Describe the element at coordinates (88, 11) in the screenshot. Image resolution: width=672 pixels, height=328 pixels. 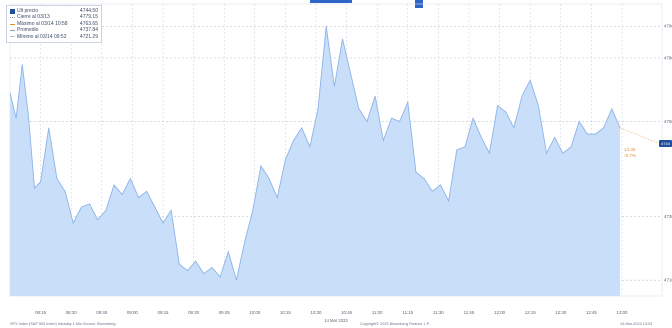
I see `legend-value: 4744.50` at that location.